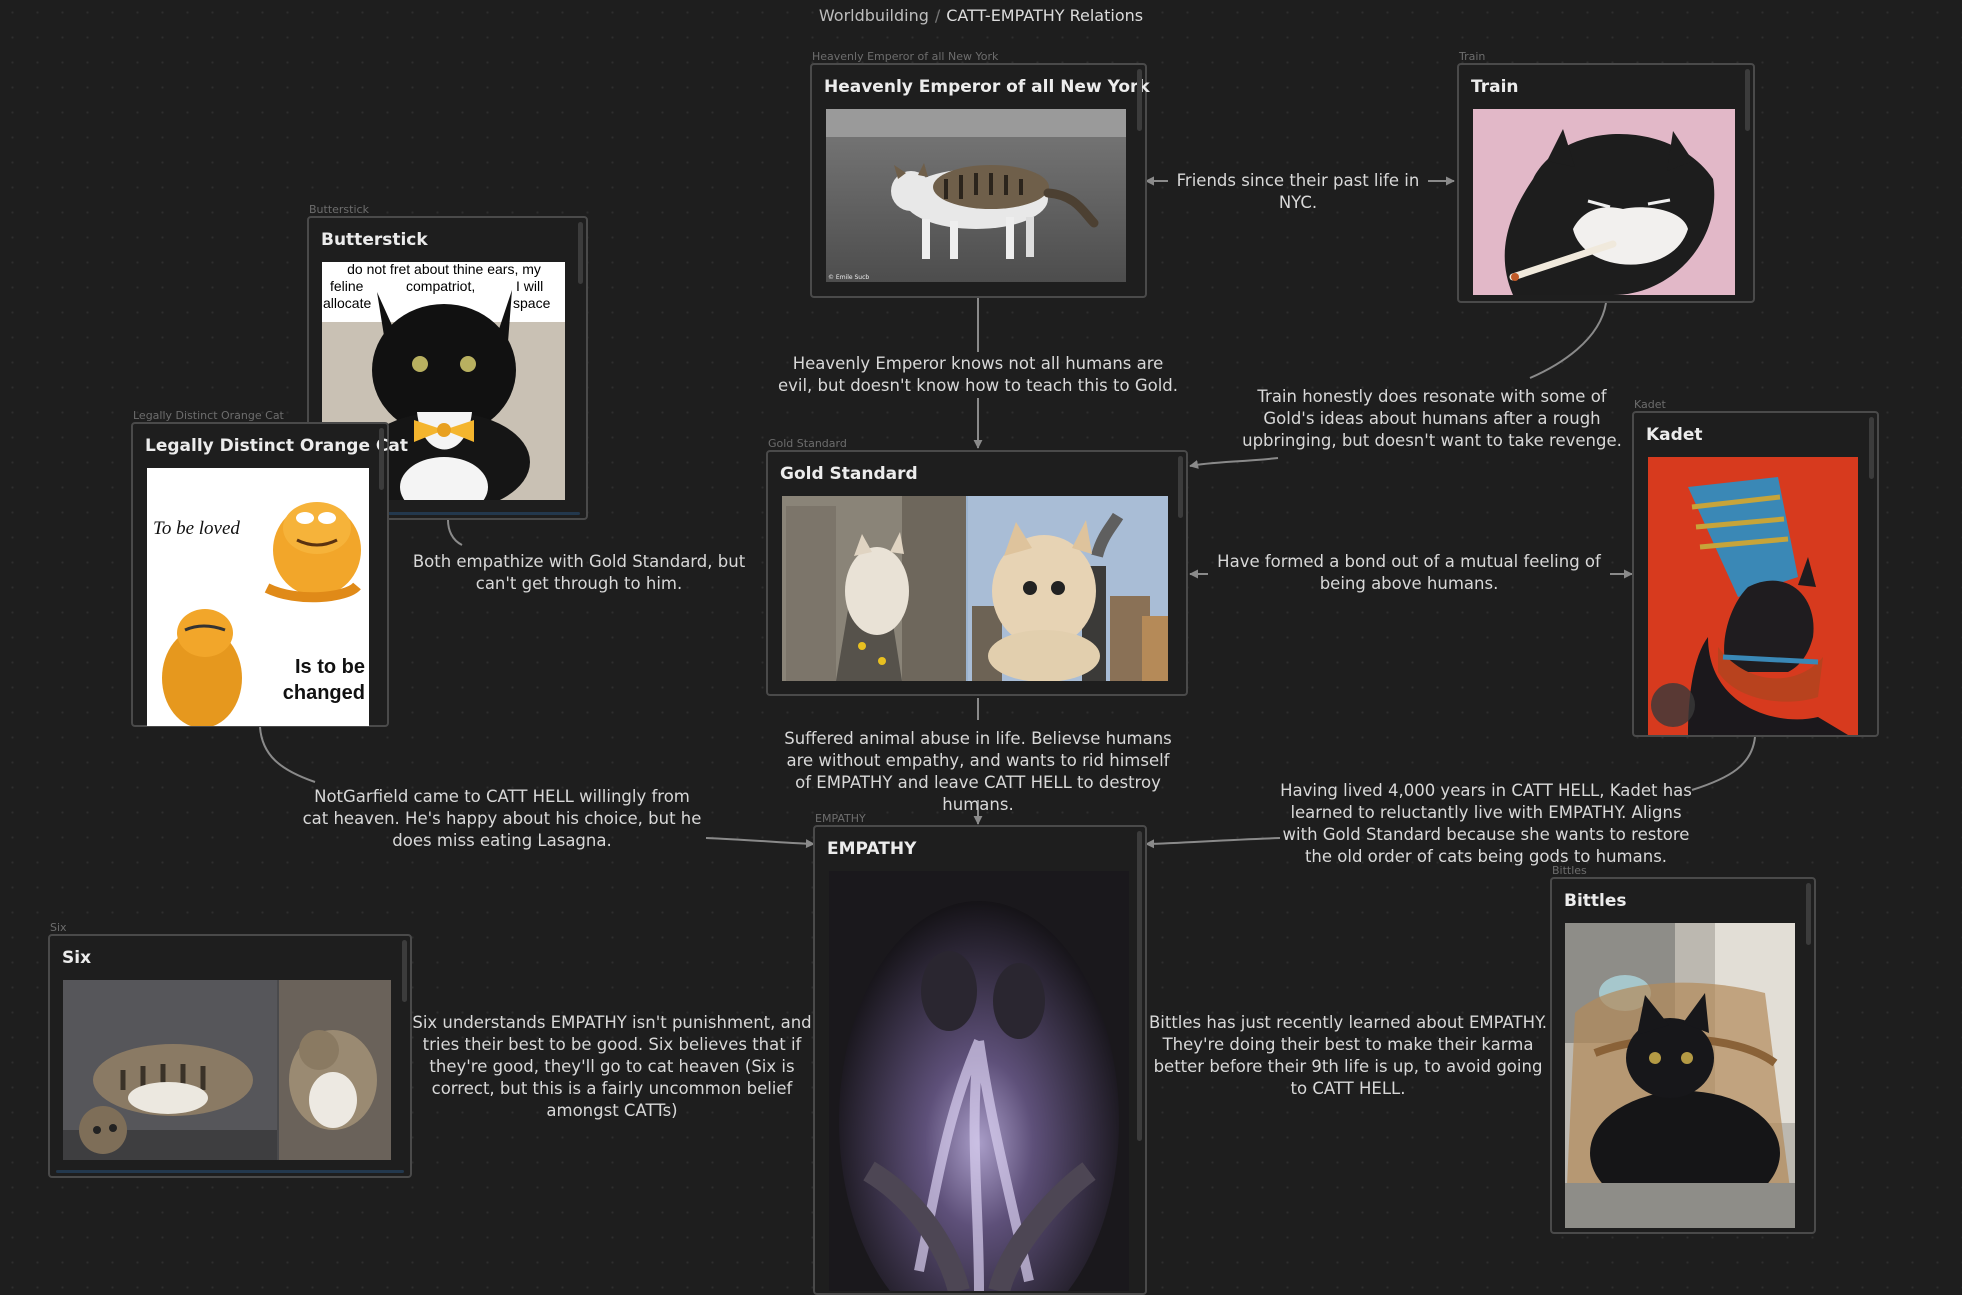 This screenshot has width=1962, height=1295. What do you see at coordinates (905, 56) in the screenshot?
I see `node-label: Heavenly Emperor of all New York` at bounding box center [905, 56].